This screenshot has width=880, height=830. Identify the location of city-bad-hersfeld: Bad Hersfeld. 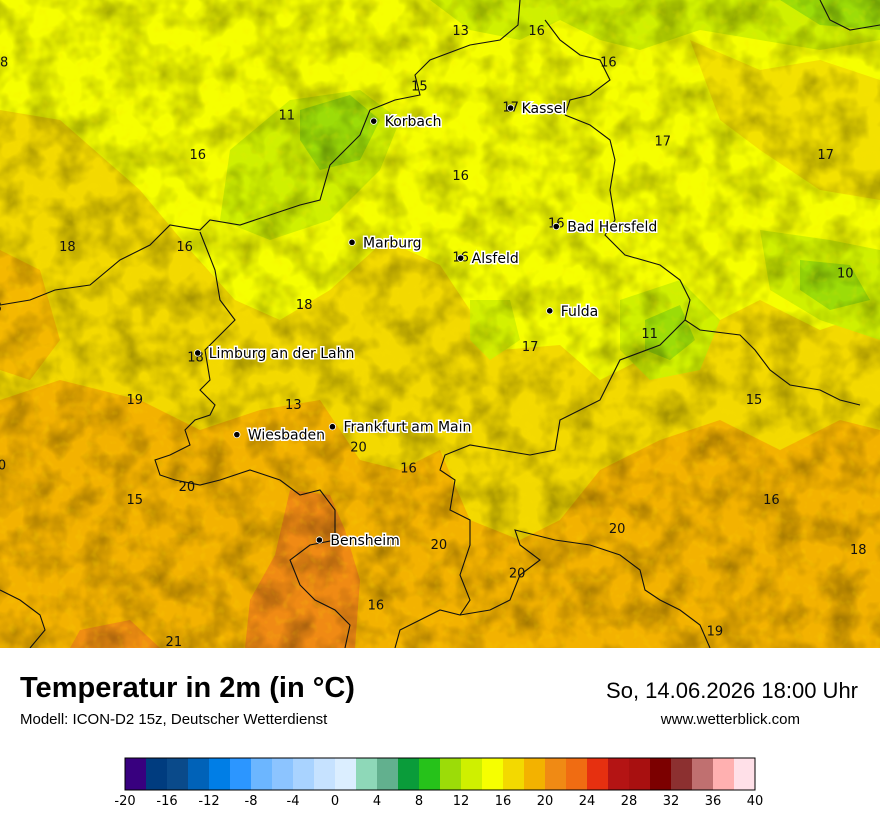
(605, 227).